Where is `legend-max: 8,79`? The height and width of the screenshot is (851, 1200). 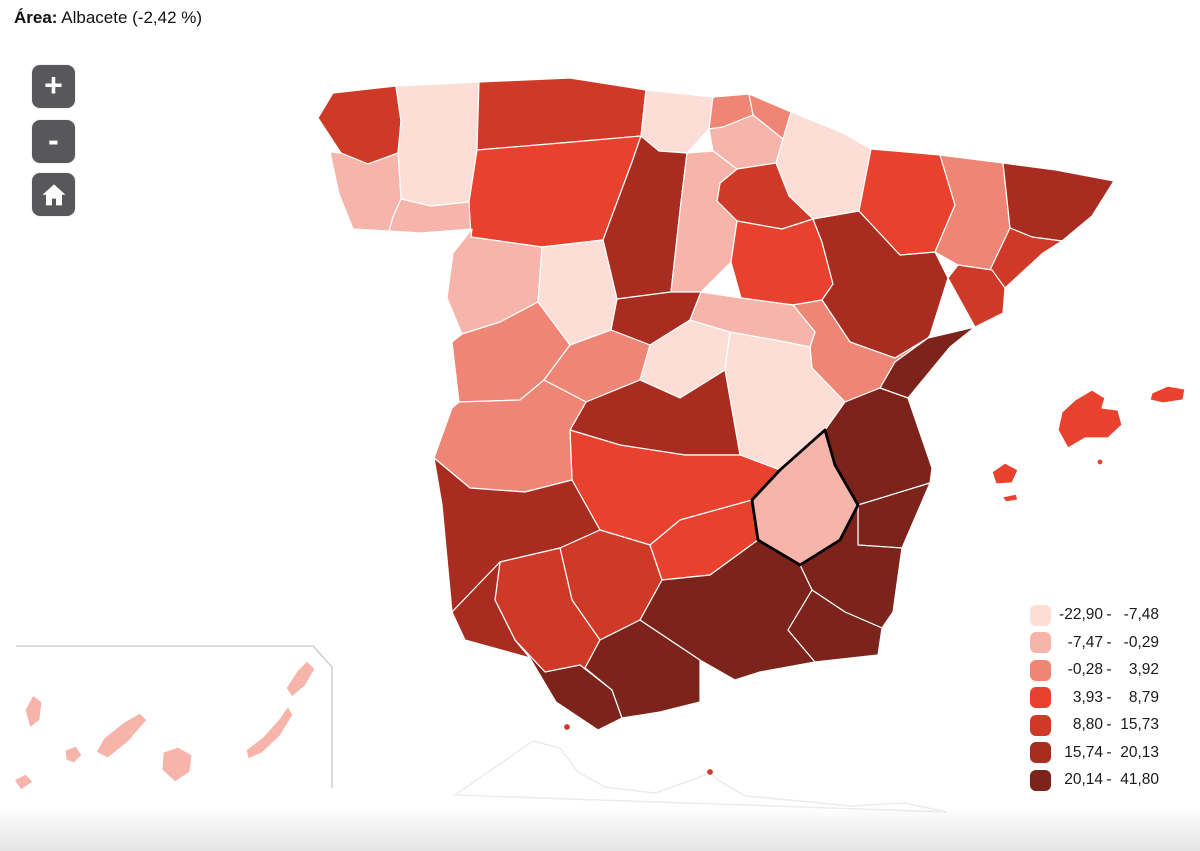 legend-max: 8,79 is located at coordinates (1143, 697).